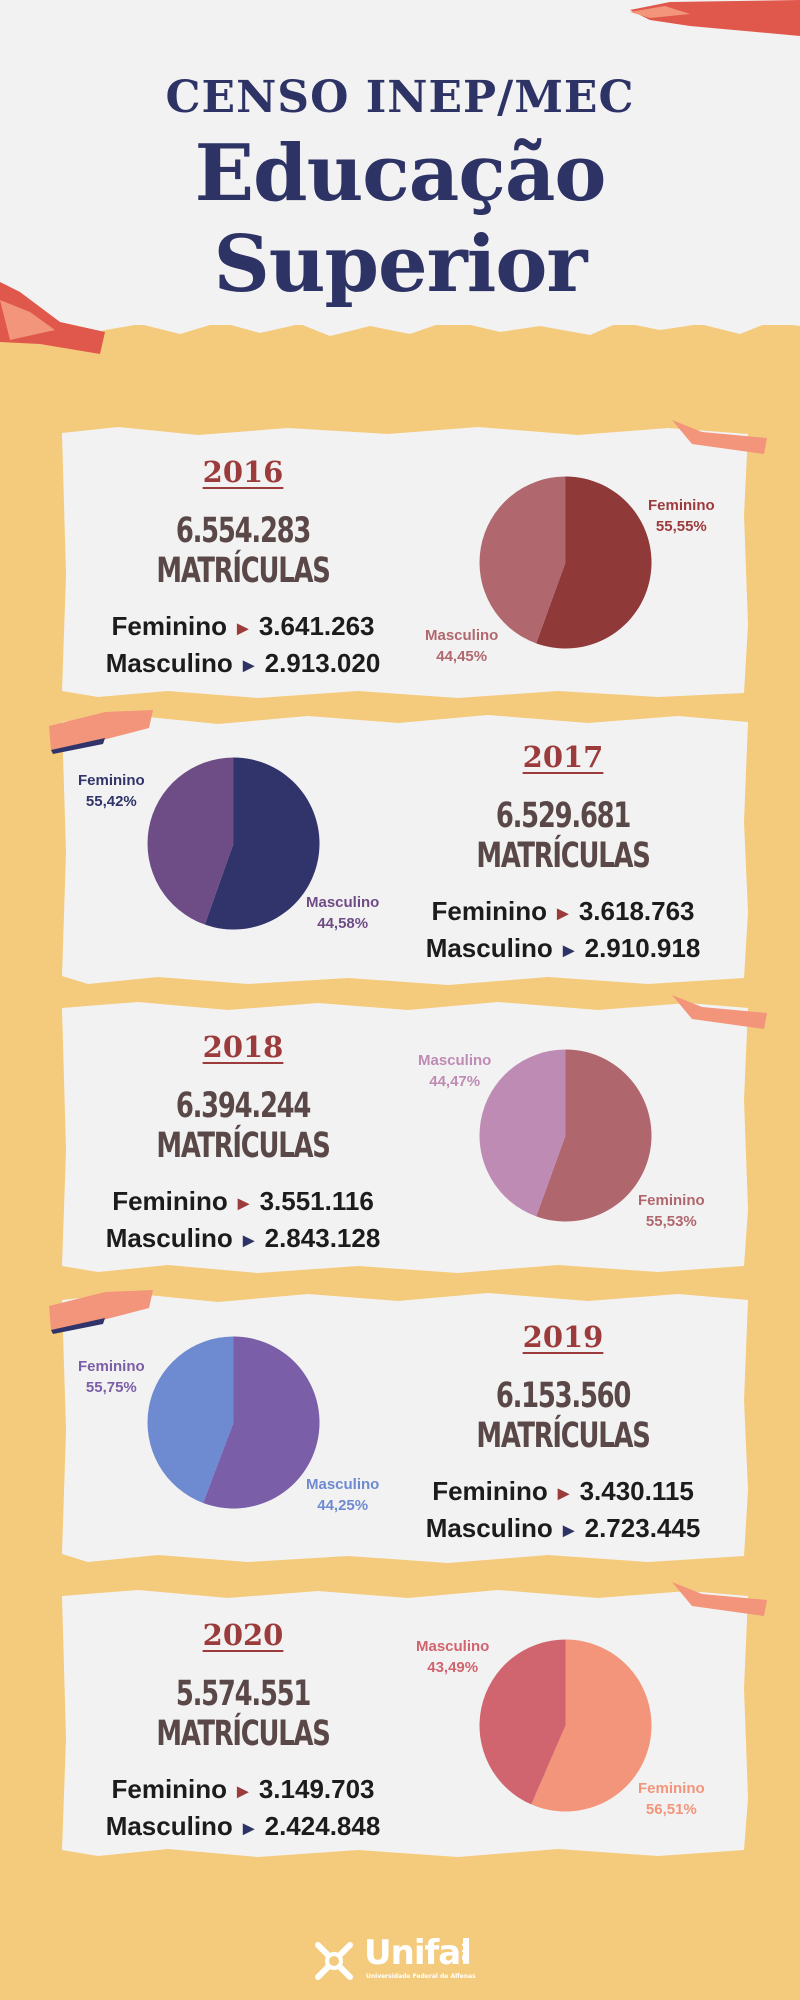 This screenshot has height=2000, width=800. I want to click on torn-paper-edge, so click(400, 318).